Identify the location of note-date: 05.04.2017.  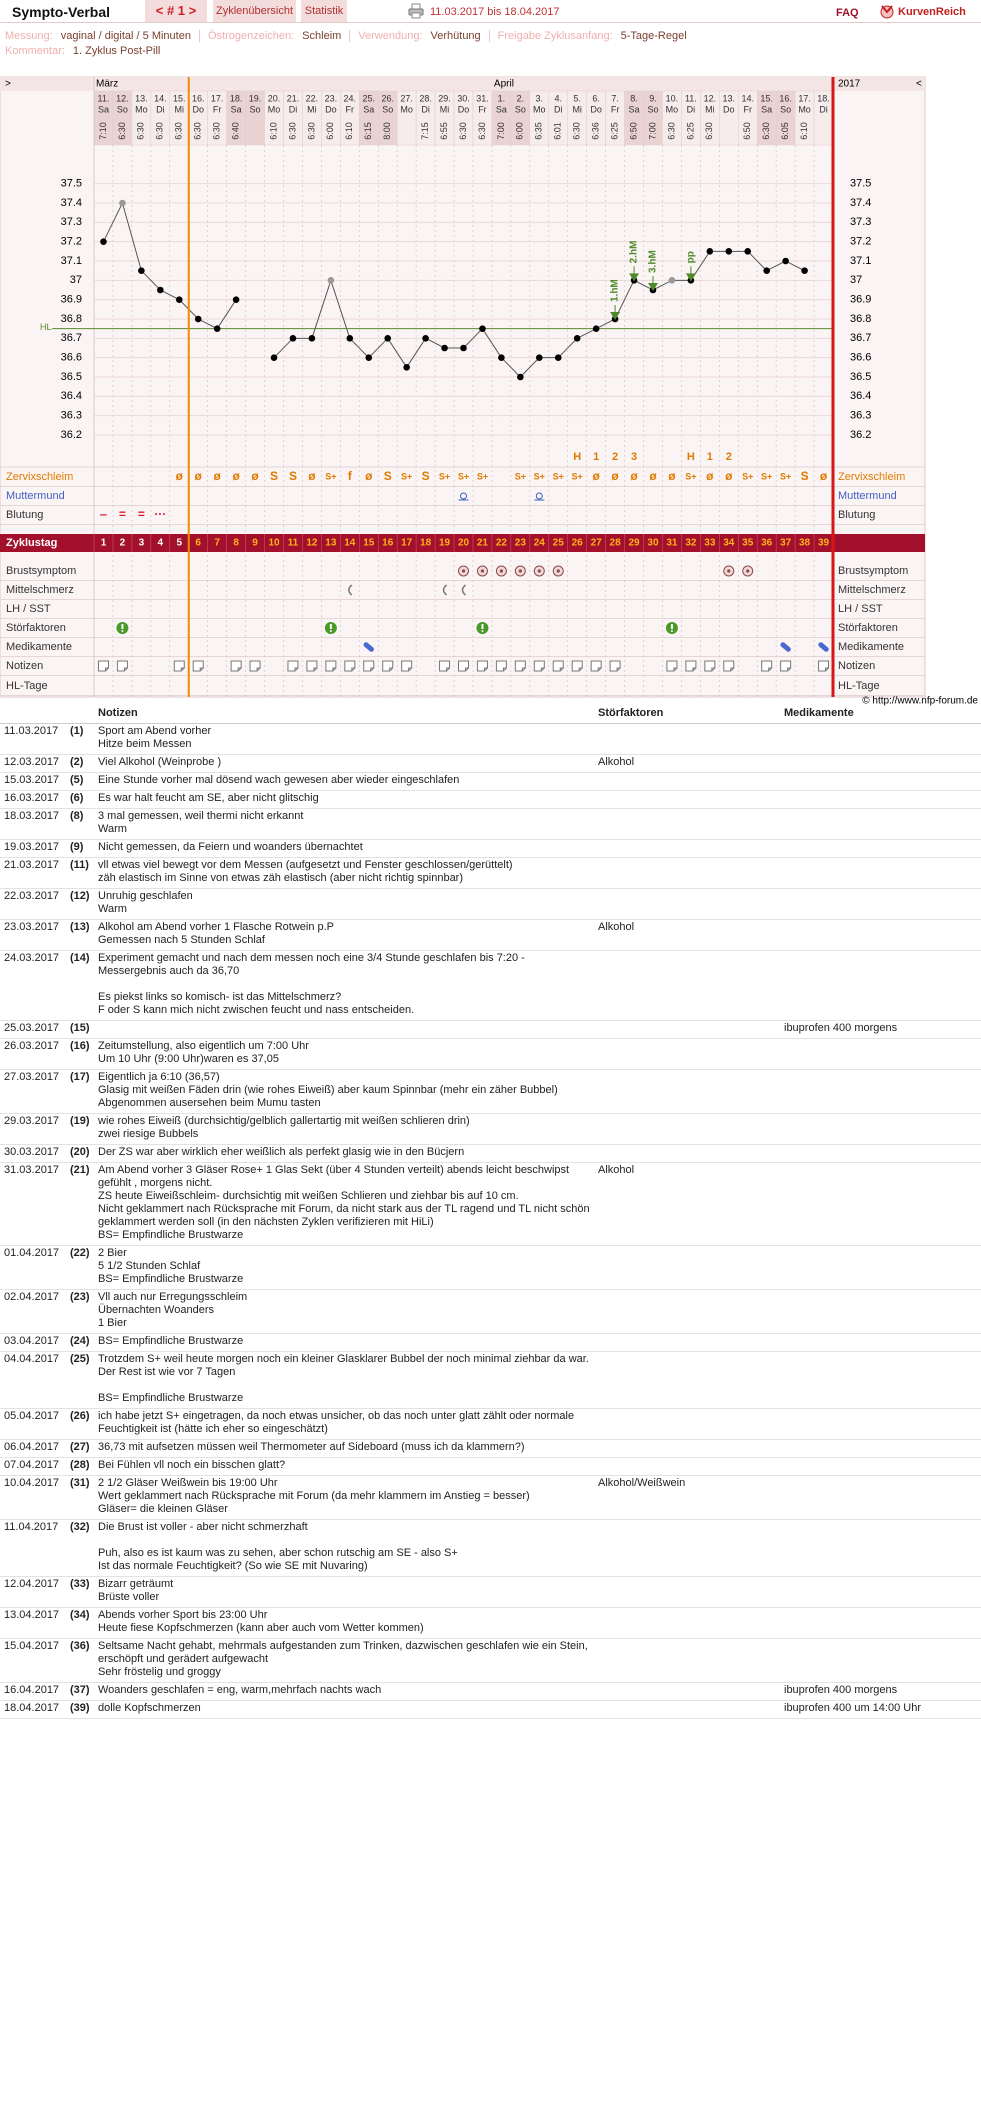
(33, 1424).